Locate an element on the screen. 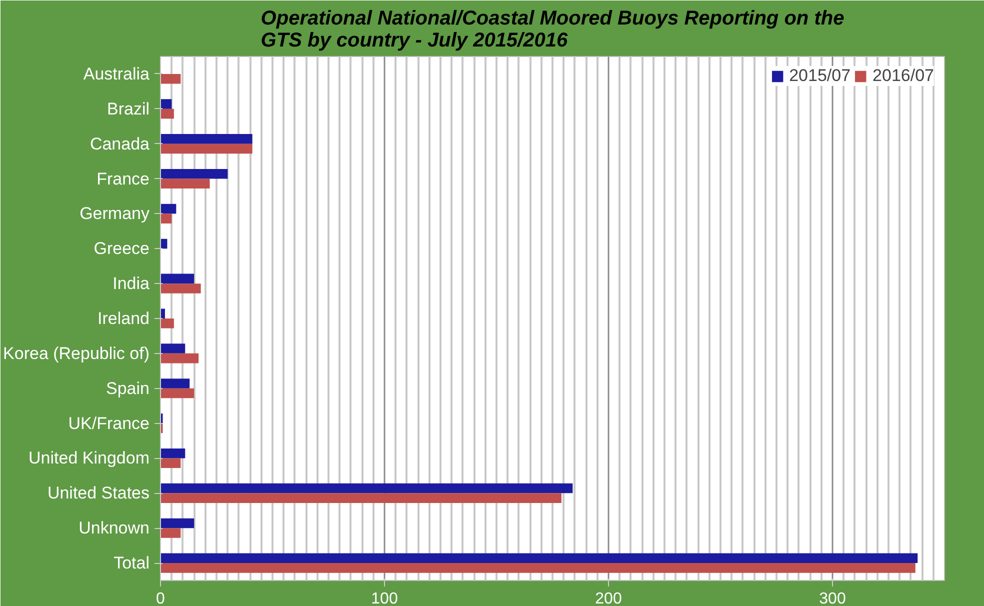 The width and height of the screenshot is (984, 606). x-tick-label: 100 is located at coordinates (384, 598).